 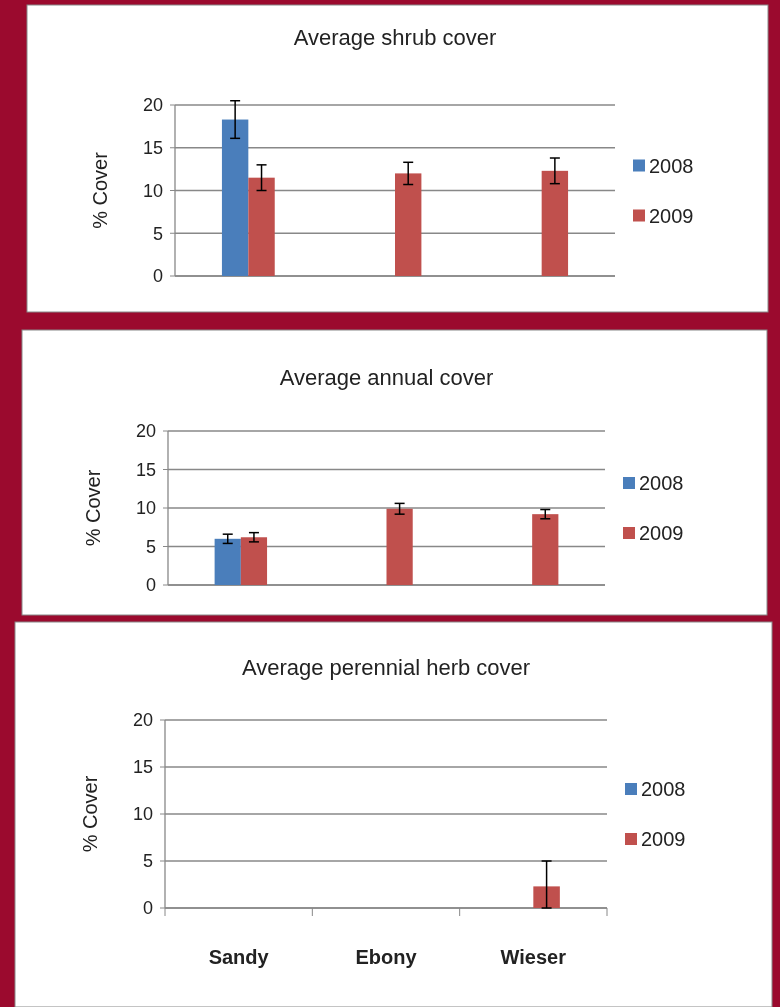 What do you see at coordinates (386, 377) in the screenshot?
I see `chart-title: Average annual cover` at bounding box center [386, 377].